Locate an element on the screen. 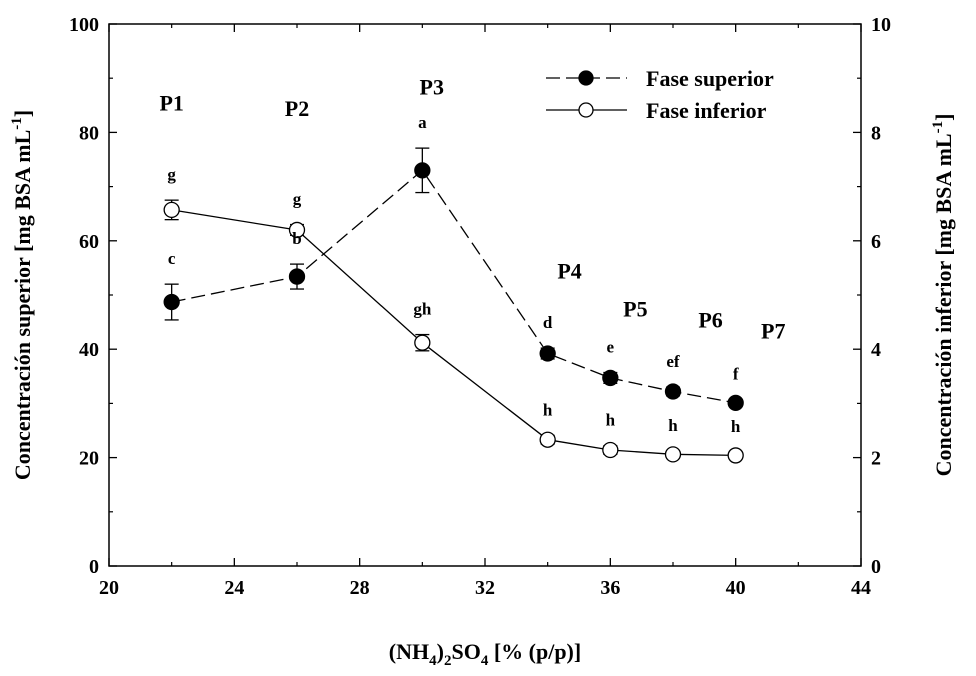  phase-label: P5 is located at coordinates (635, 309).